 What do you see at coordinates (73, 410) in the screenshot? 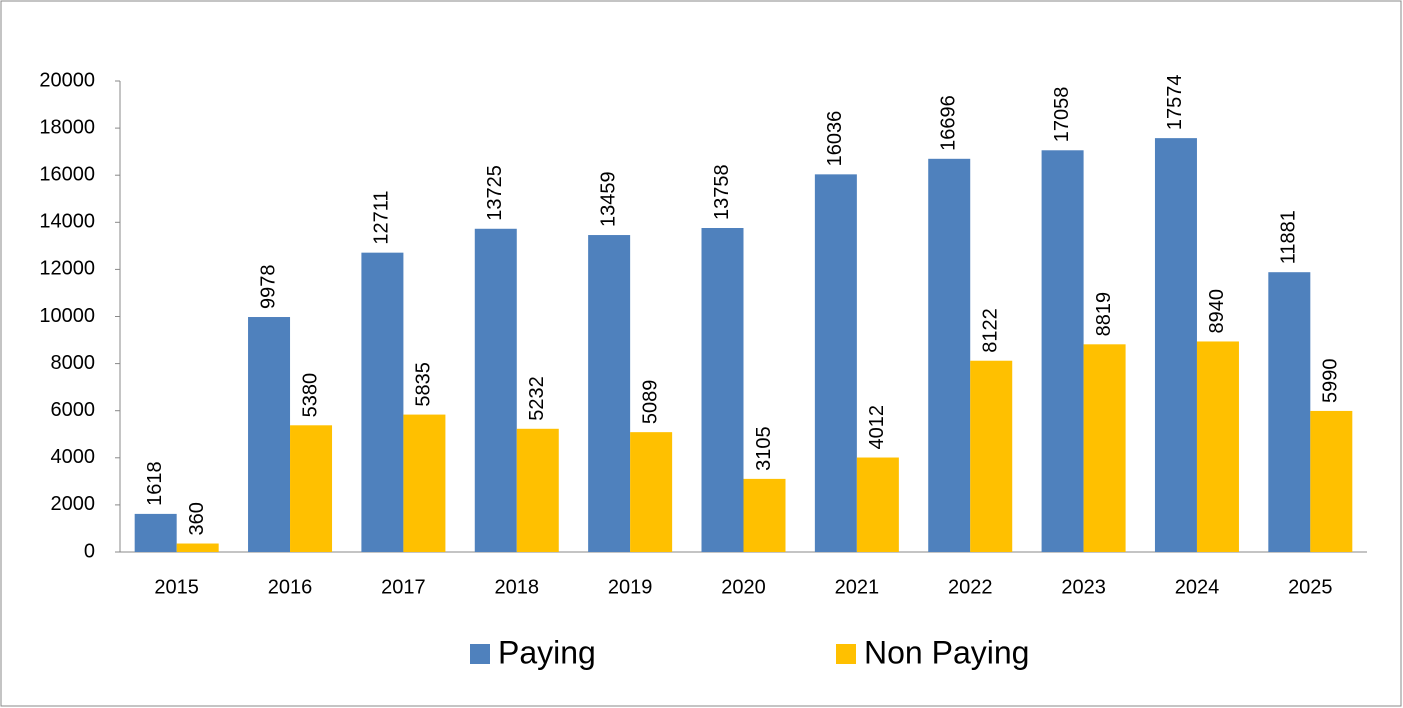
I see `y-tick-label: 6000` at bounding box center [73, 410].